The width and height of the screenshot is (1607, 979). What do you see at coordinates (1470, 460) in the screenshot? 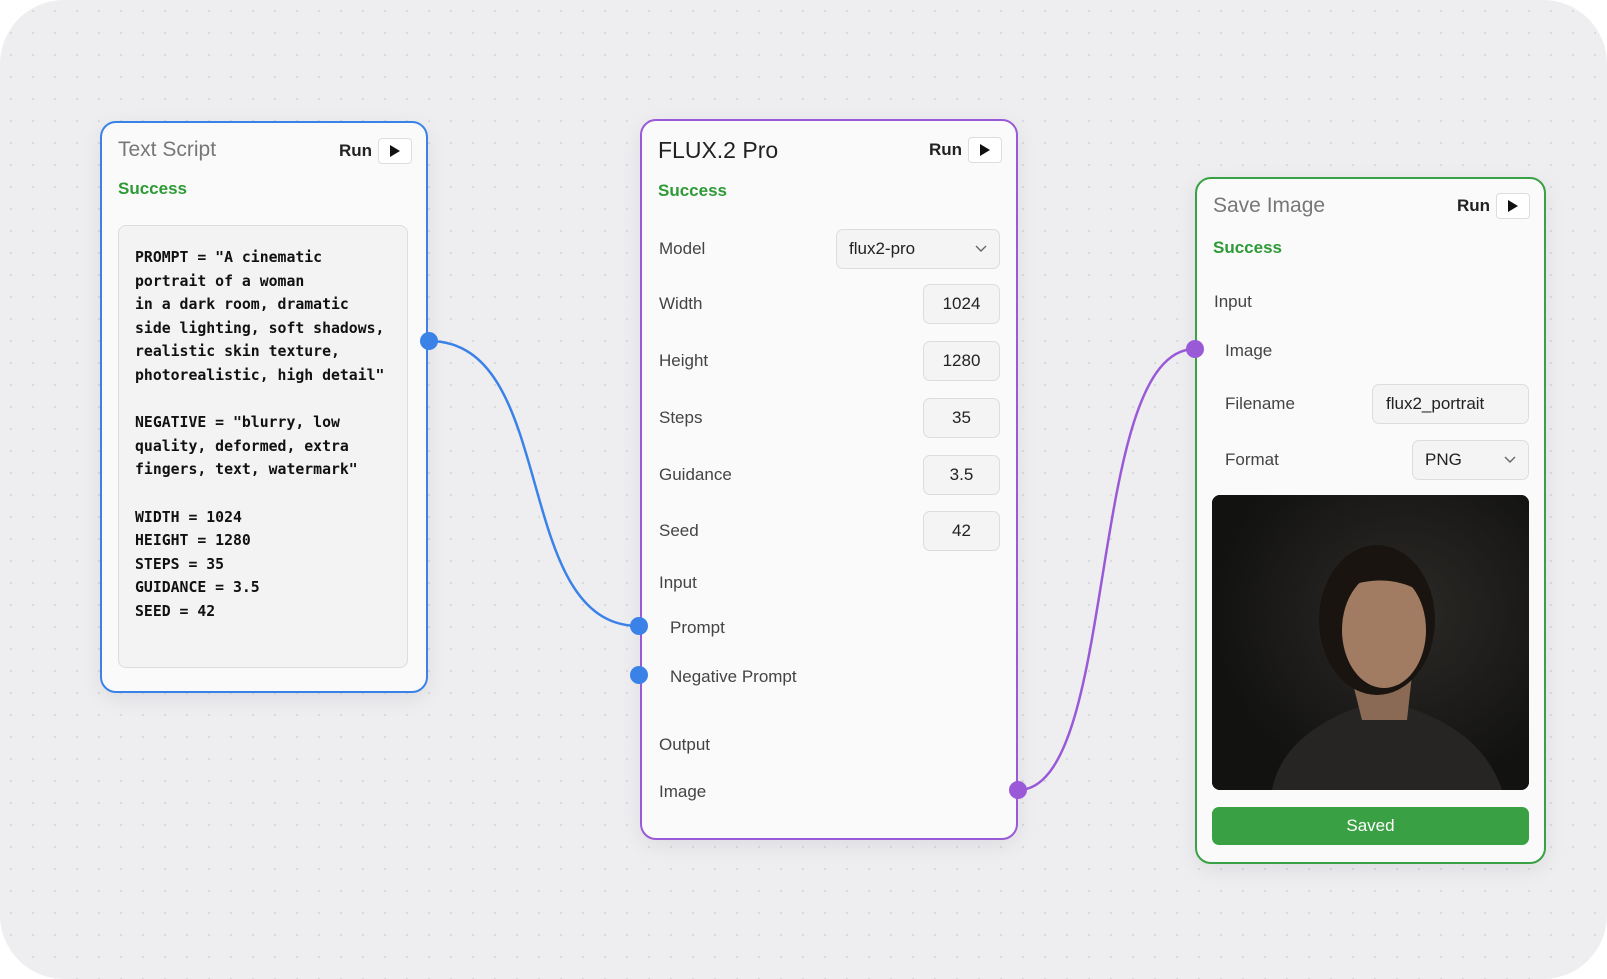
I see `format-select: PNG` at bounding box center [1470, 460].